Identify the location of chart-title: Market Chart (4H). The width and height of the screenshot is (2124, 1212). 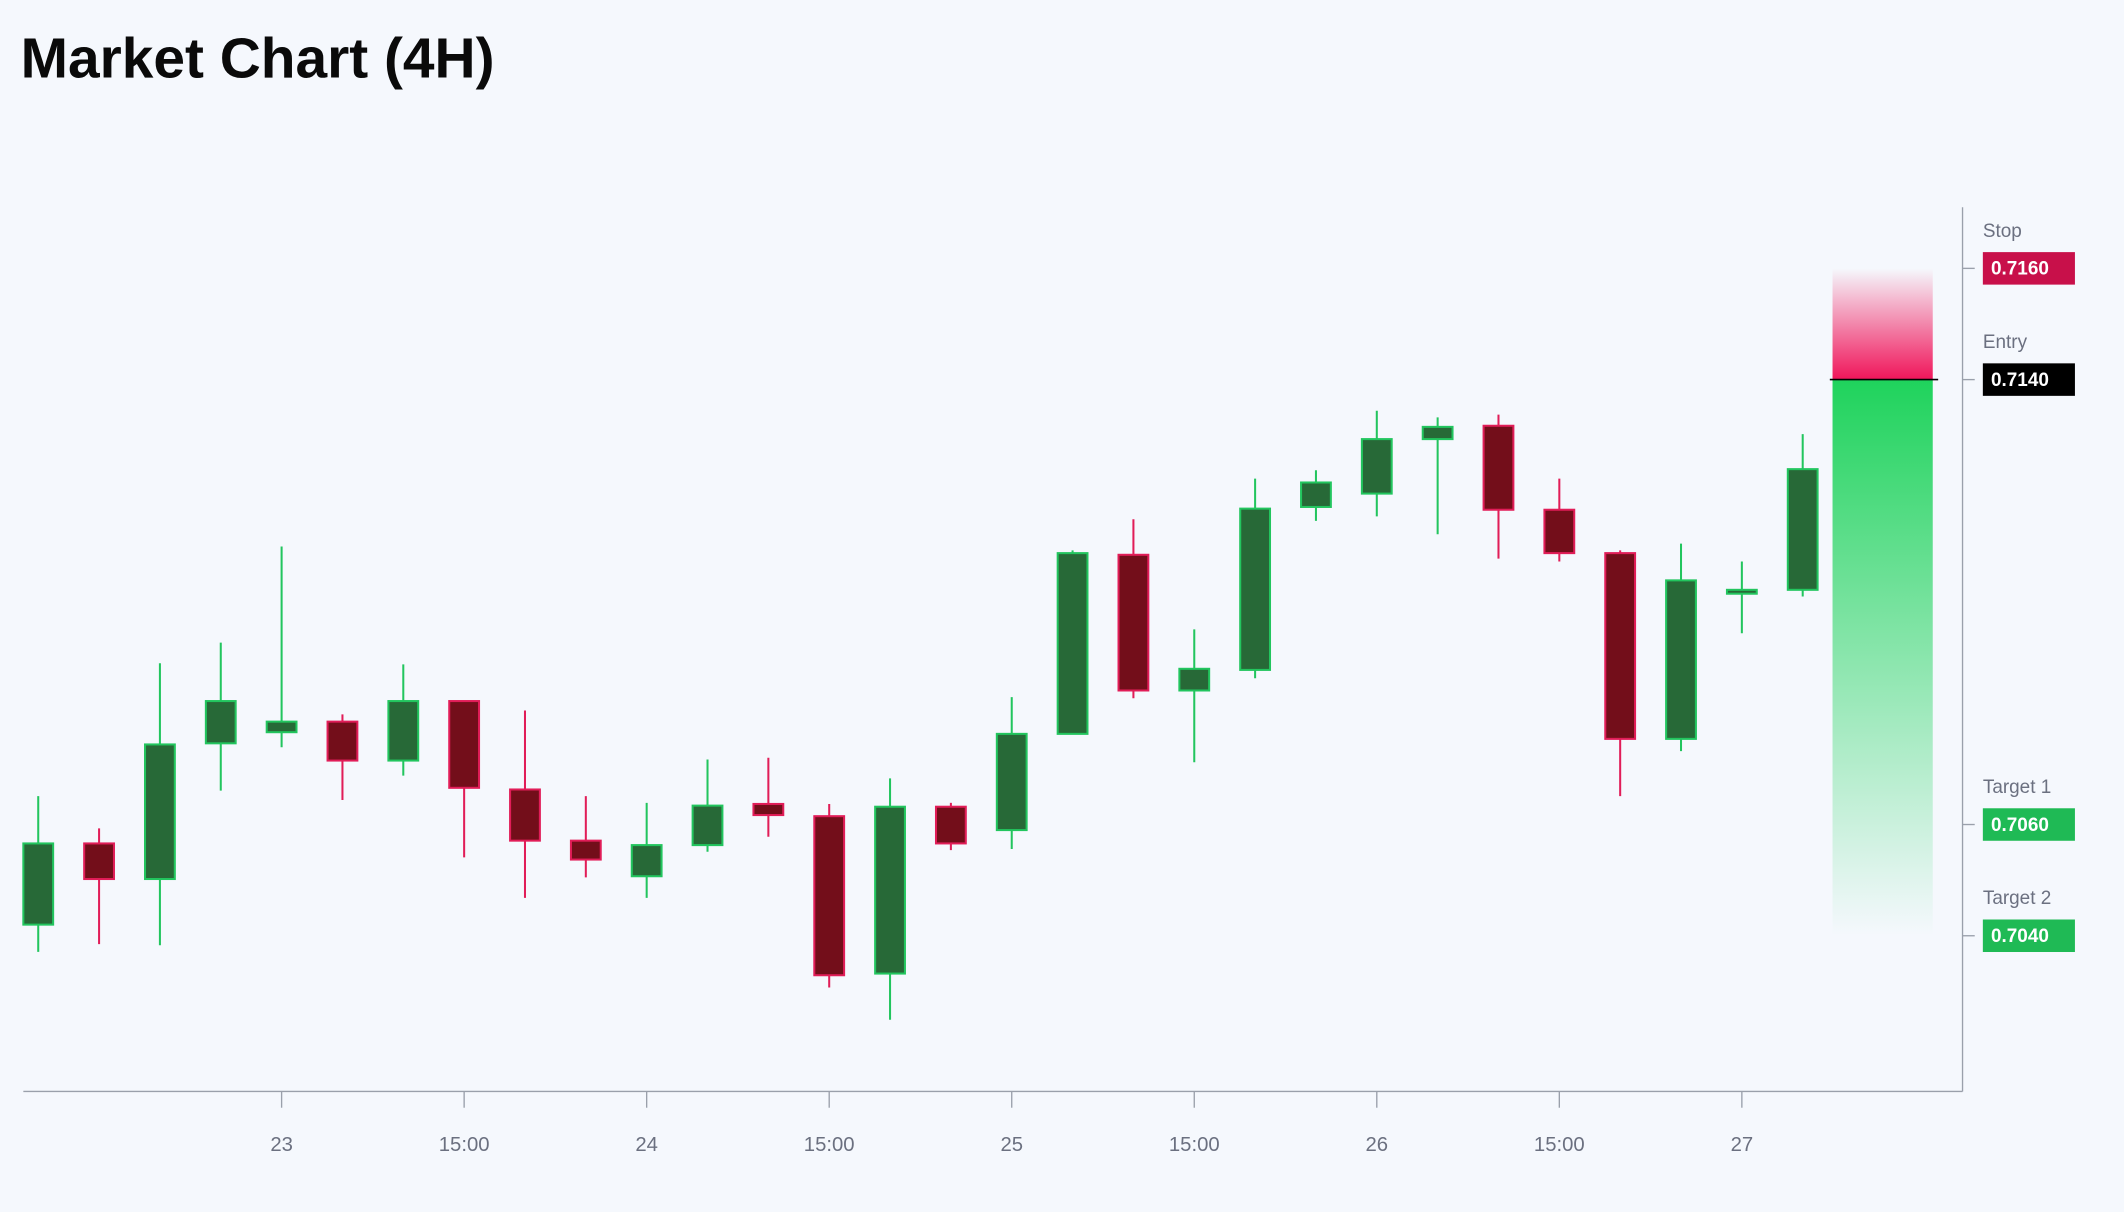
(258, 58).